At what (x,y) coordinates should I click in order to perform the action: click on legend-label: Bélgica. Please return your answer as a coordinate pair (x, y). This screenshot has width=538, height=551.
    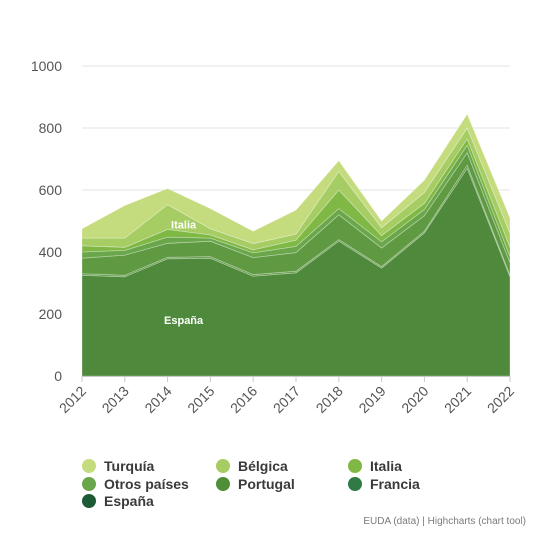
    Looking at the image, I should click on (263, 466).